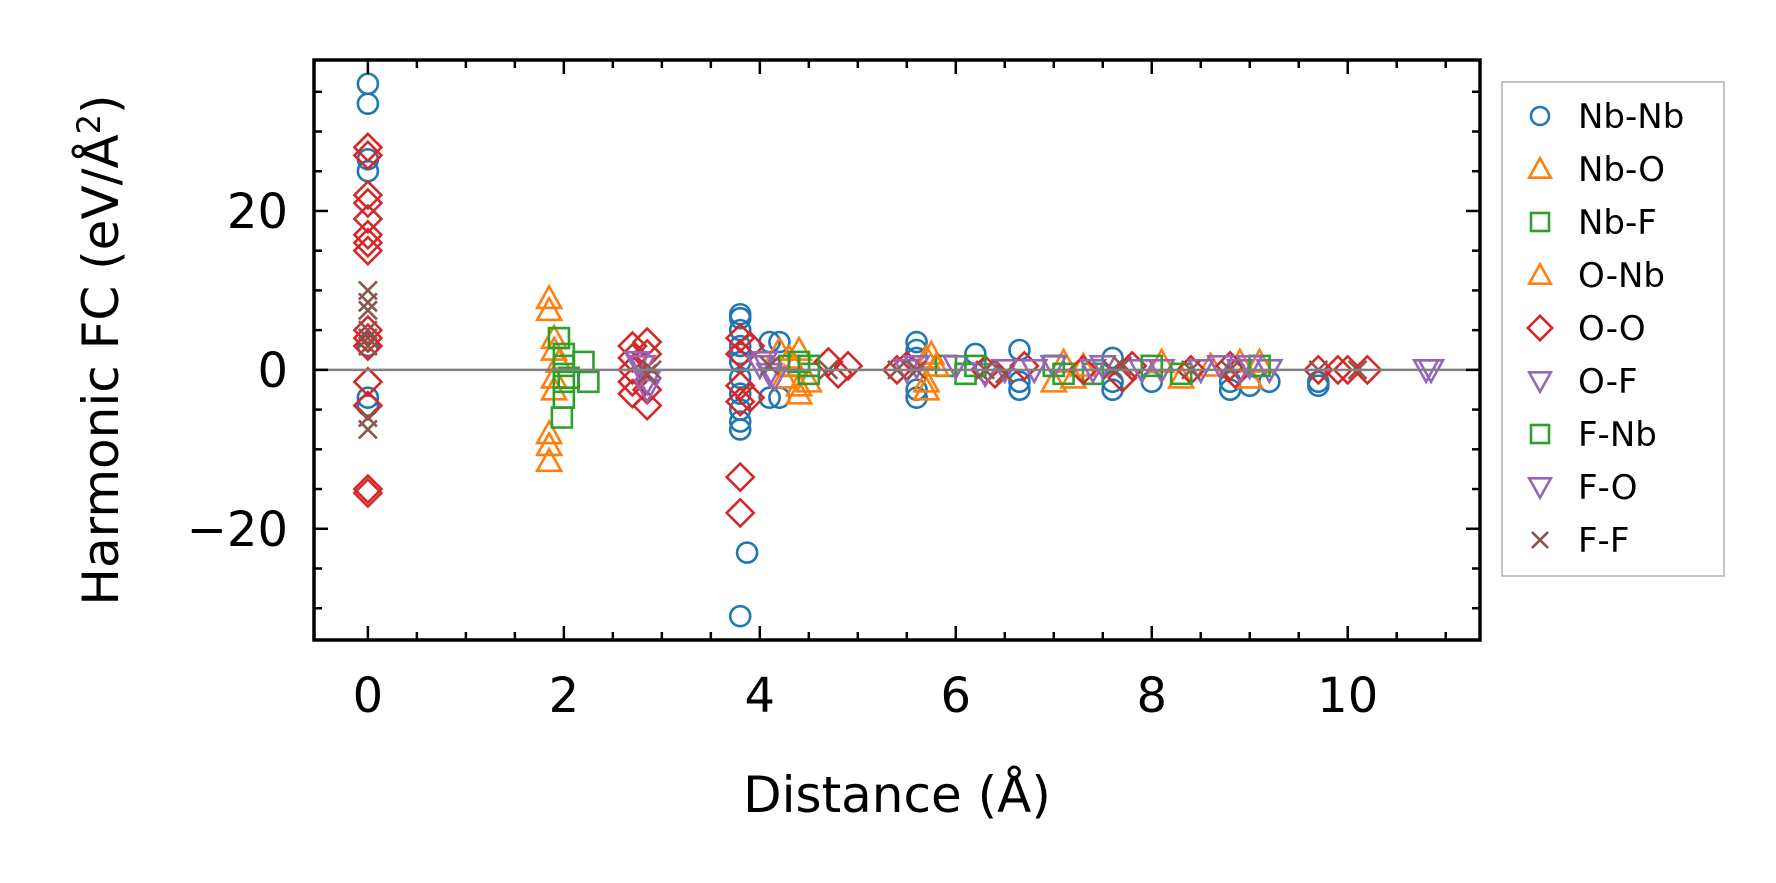 The width and height of the screenshot is (1776, 883). What do you see at coordinates (101, 369) in the screenshot?
I see `y-axis-label-main: Harmonic FC (eV/Å` at bounding box center [101, 369].